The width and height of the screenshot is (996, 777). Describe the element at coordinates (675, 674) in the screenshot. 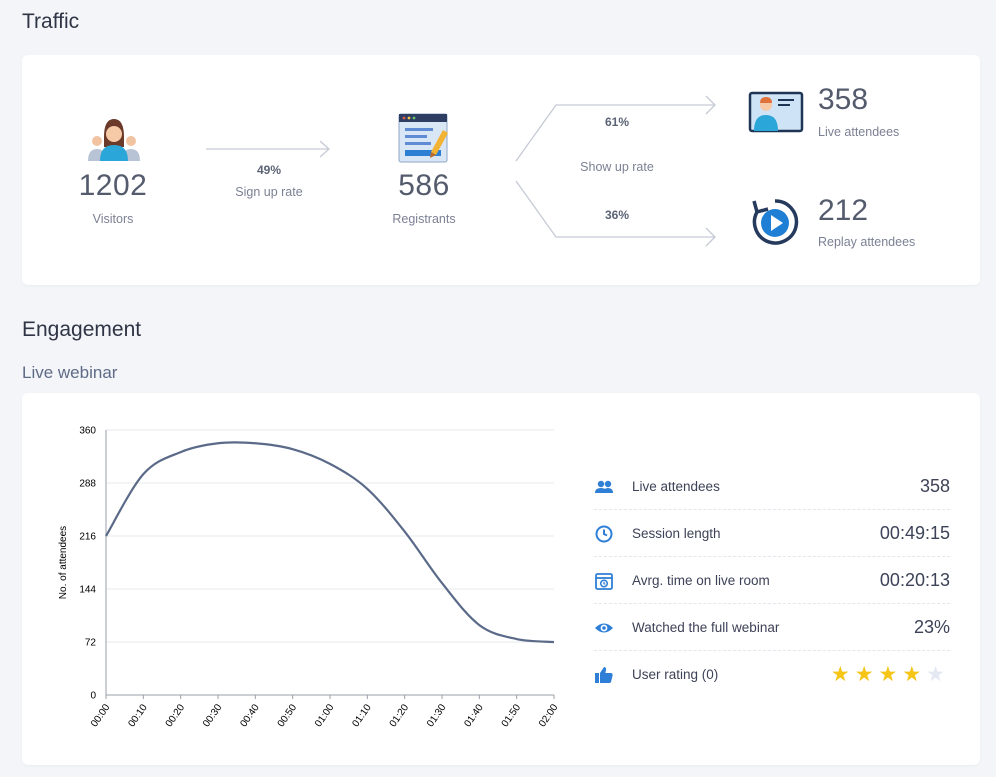

I see `stat-label: User rating (0)` at that location.